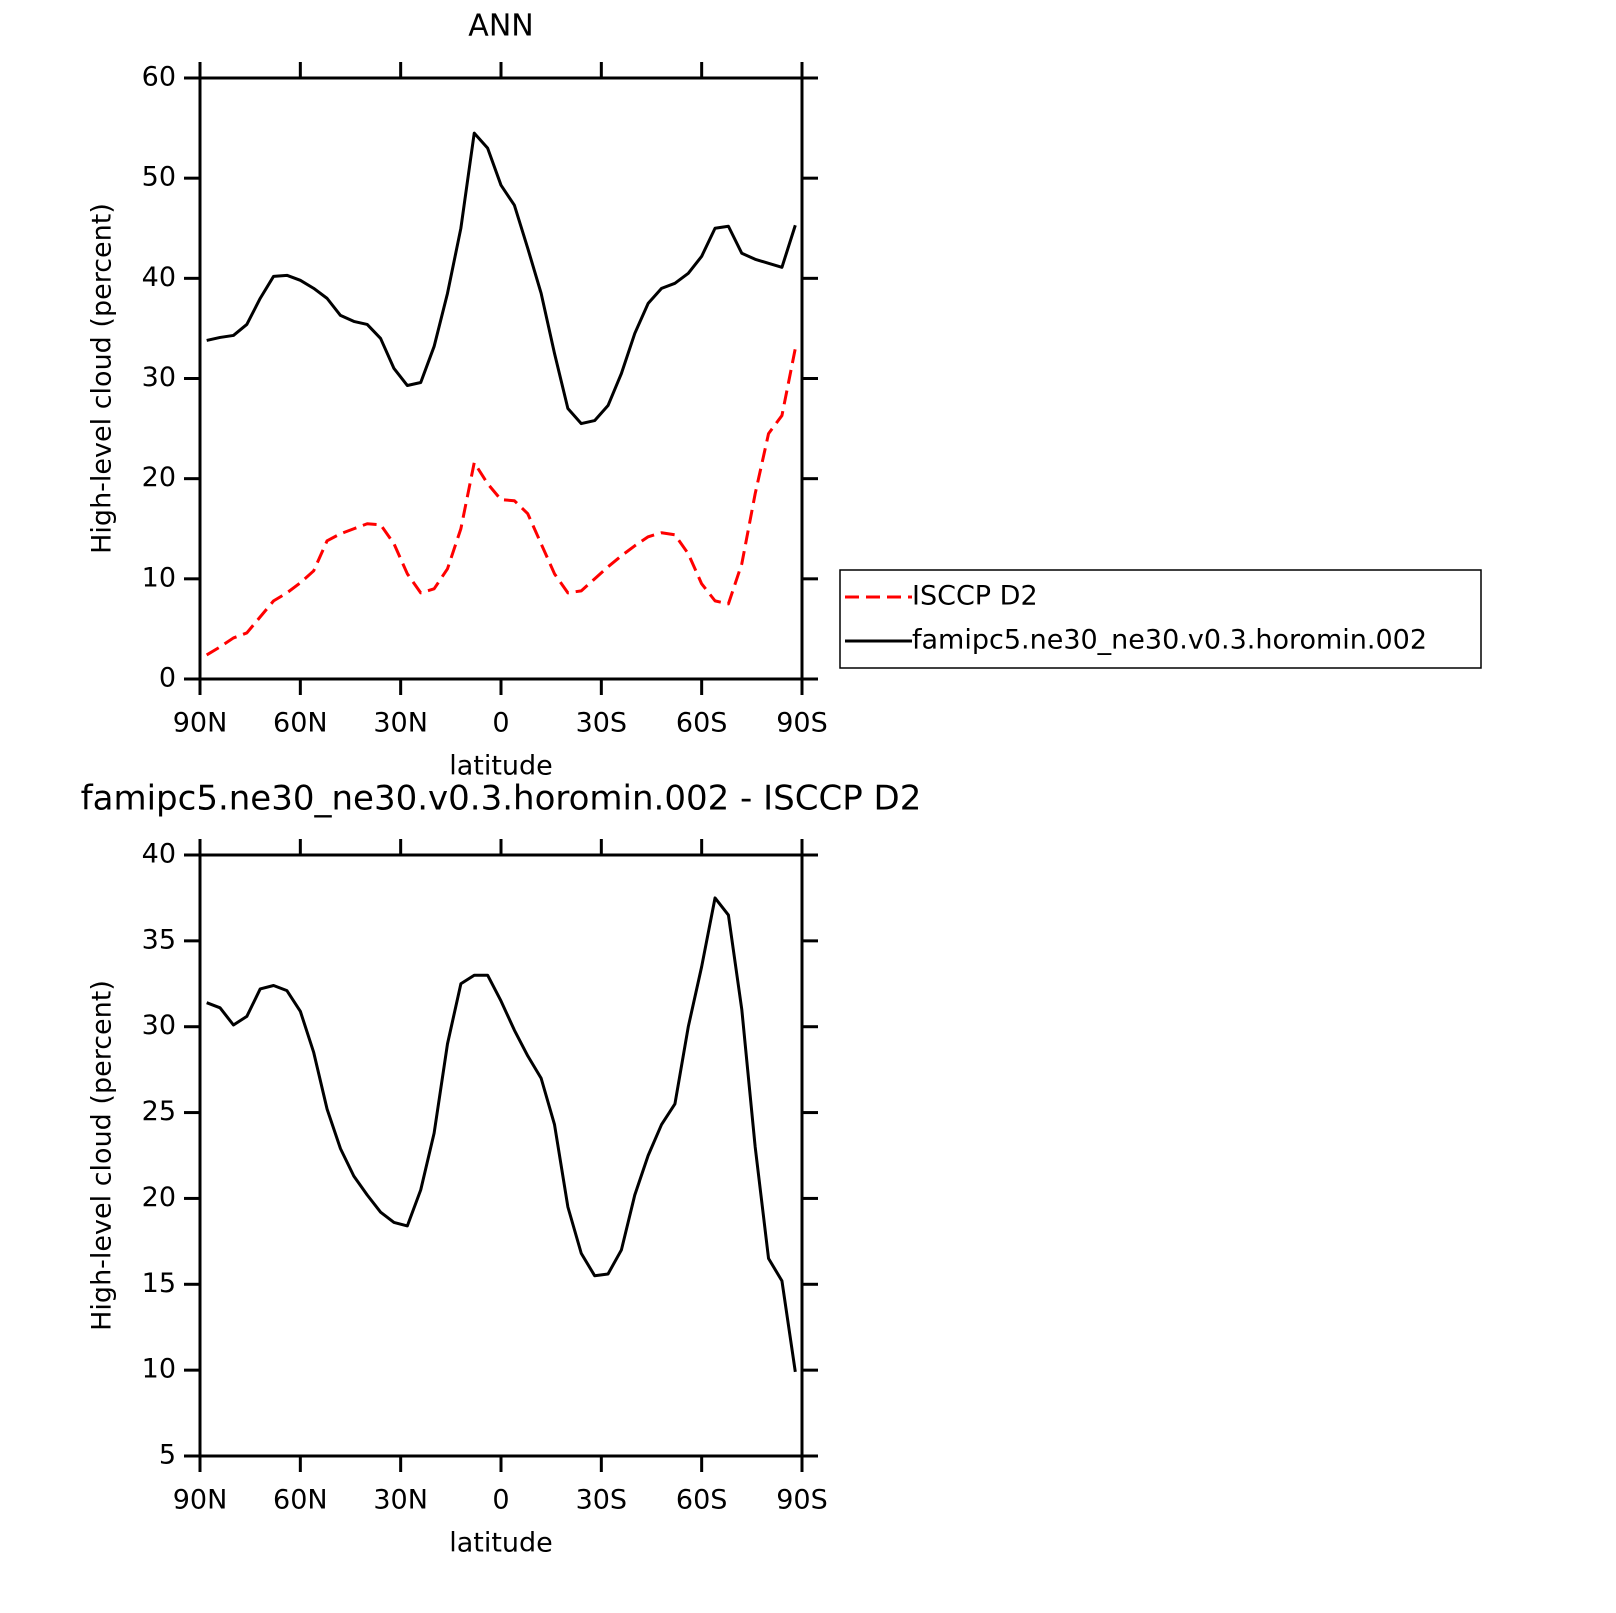  I want to click on legend-label: famipc5.ne30_ne30.v0.3.horomin.002, so click(1169, 640).